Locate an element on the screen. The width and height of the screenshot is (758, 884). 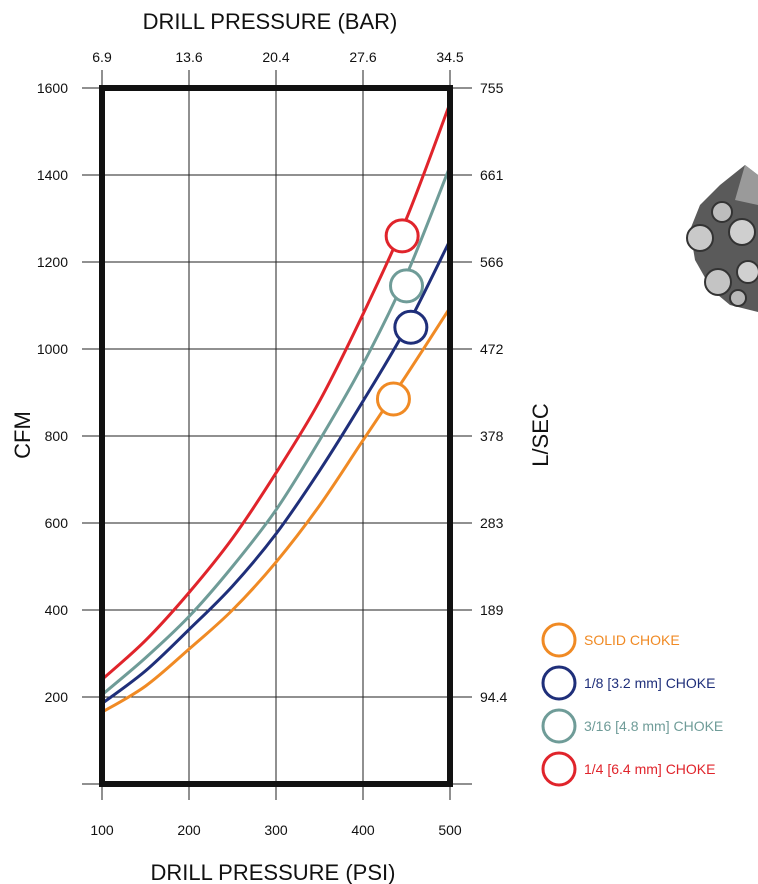
legend-label: SOLID CHOKE is located at coordinates (632, 640).